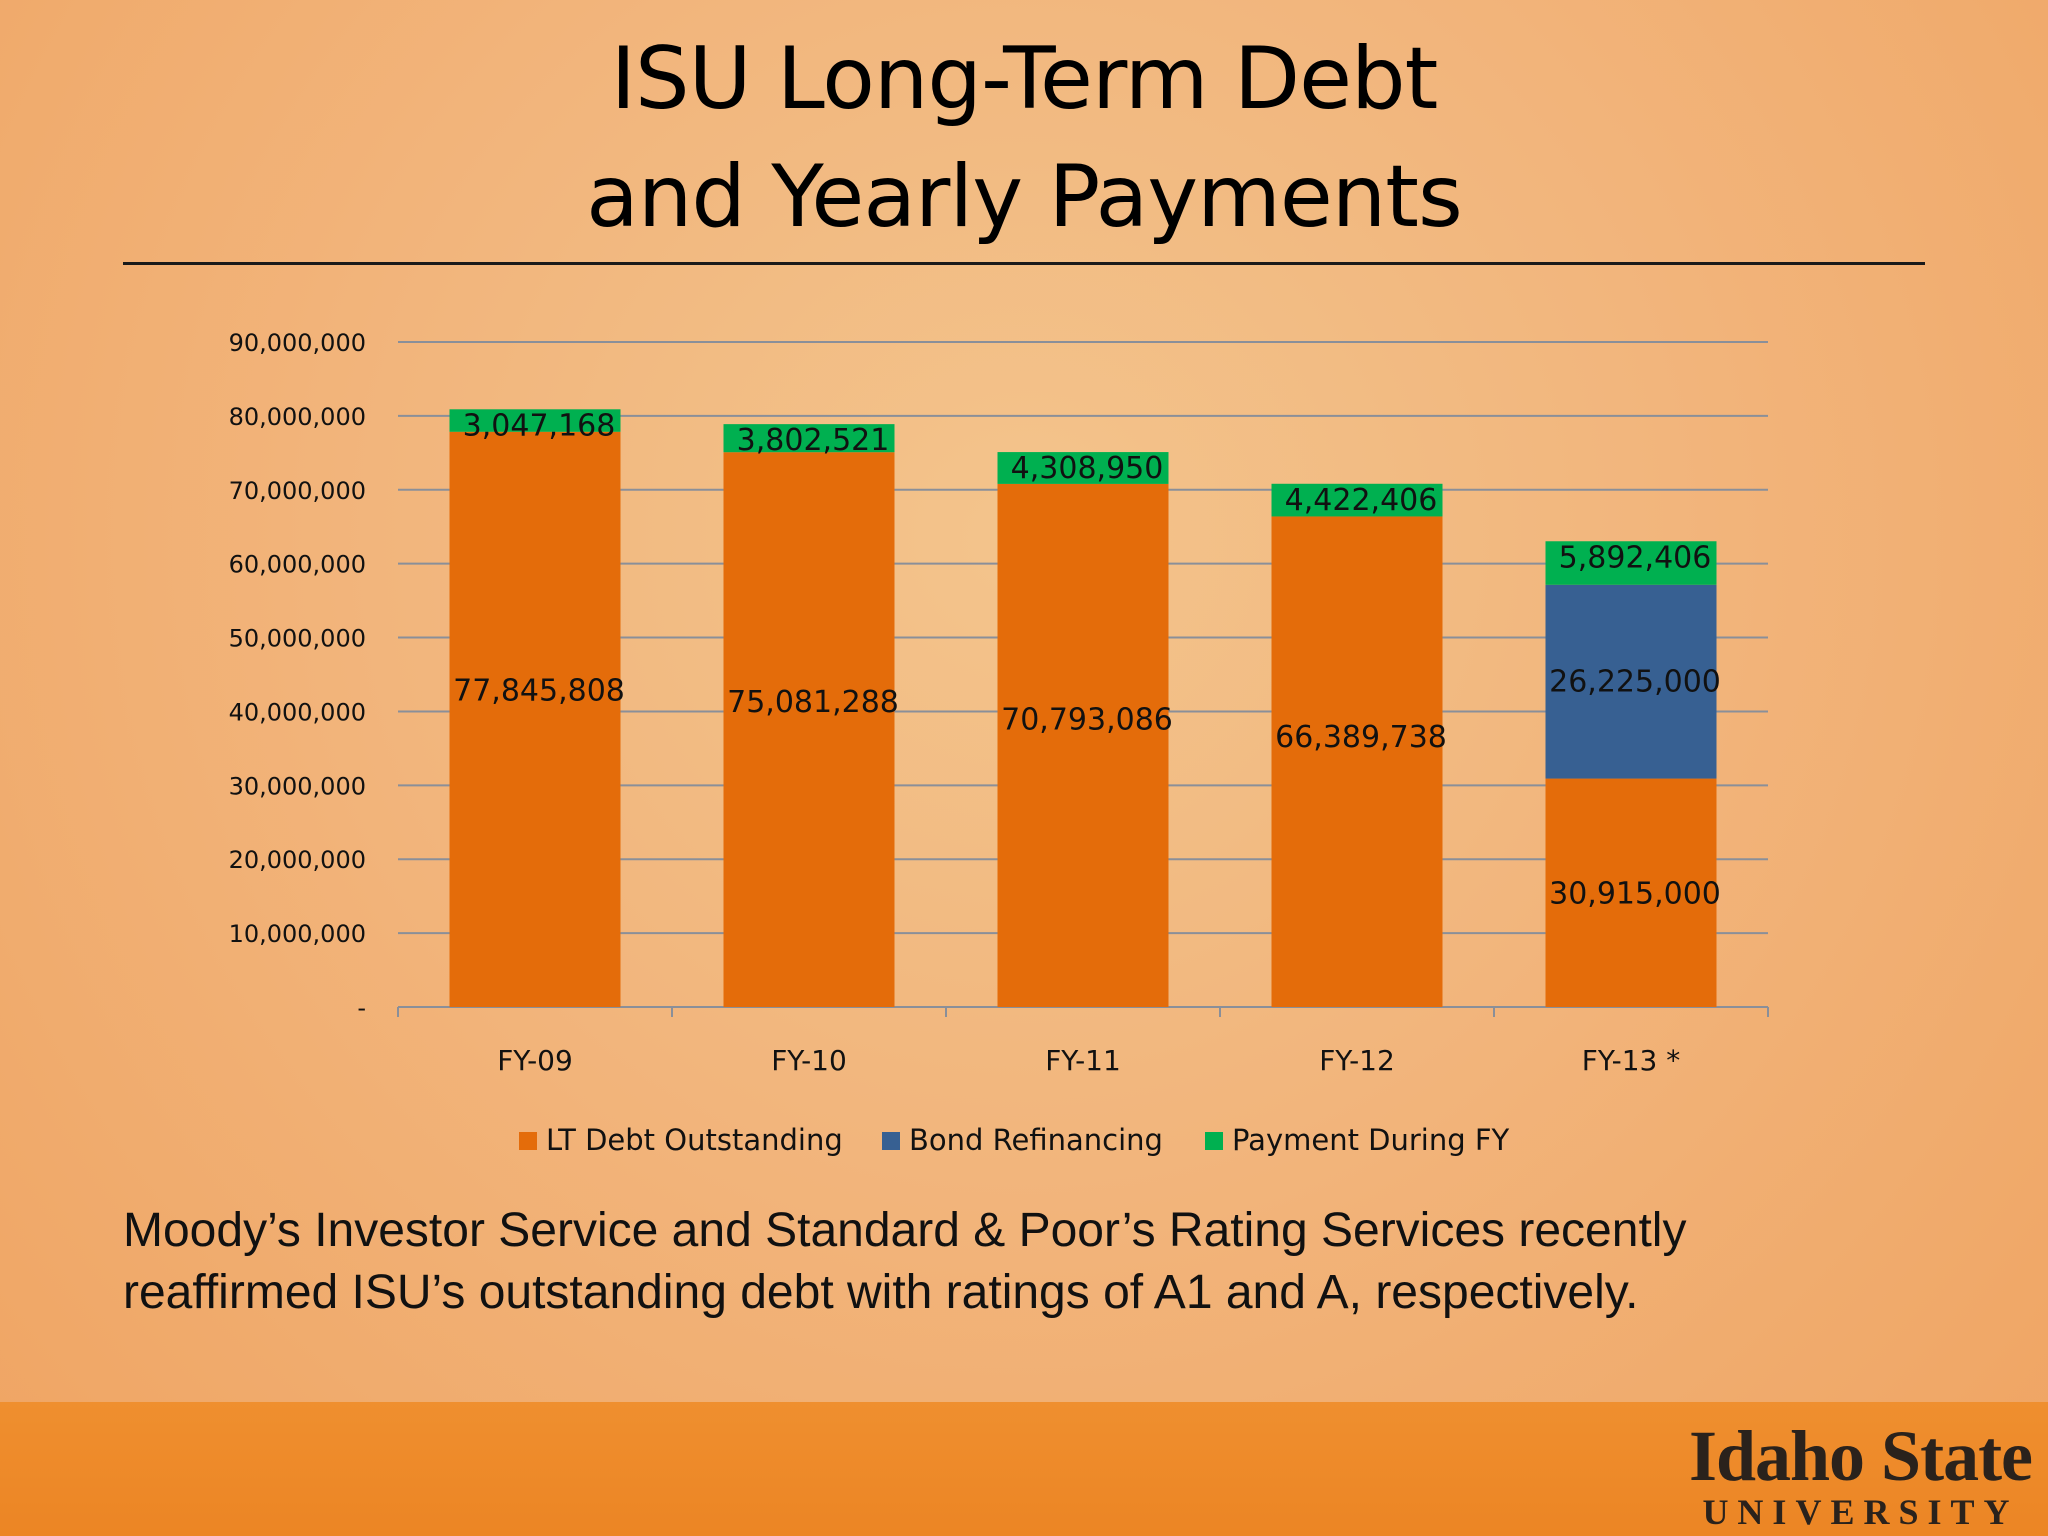  What do you see at coordinates (1371, 1140) in the screenshot?
I see `legend-label: Payment During FY` at bounding box center [1371, 1140].